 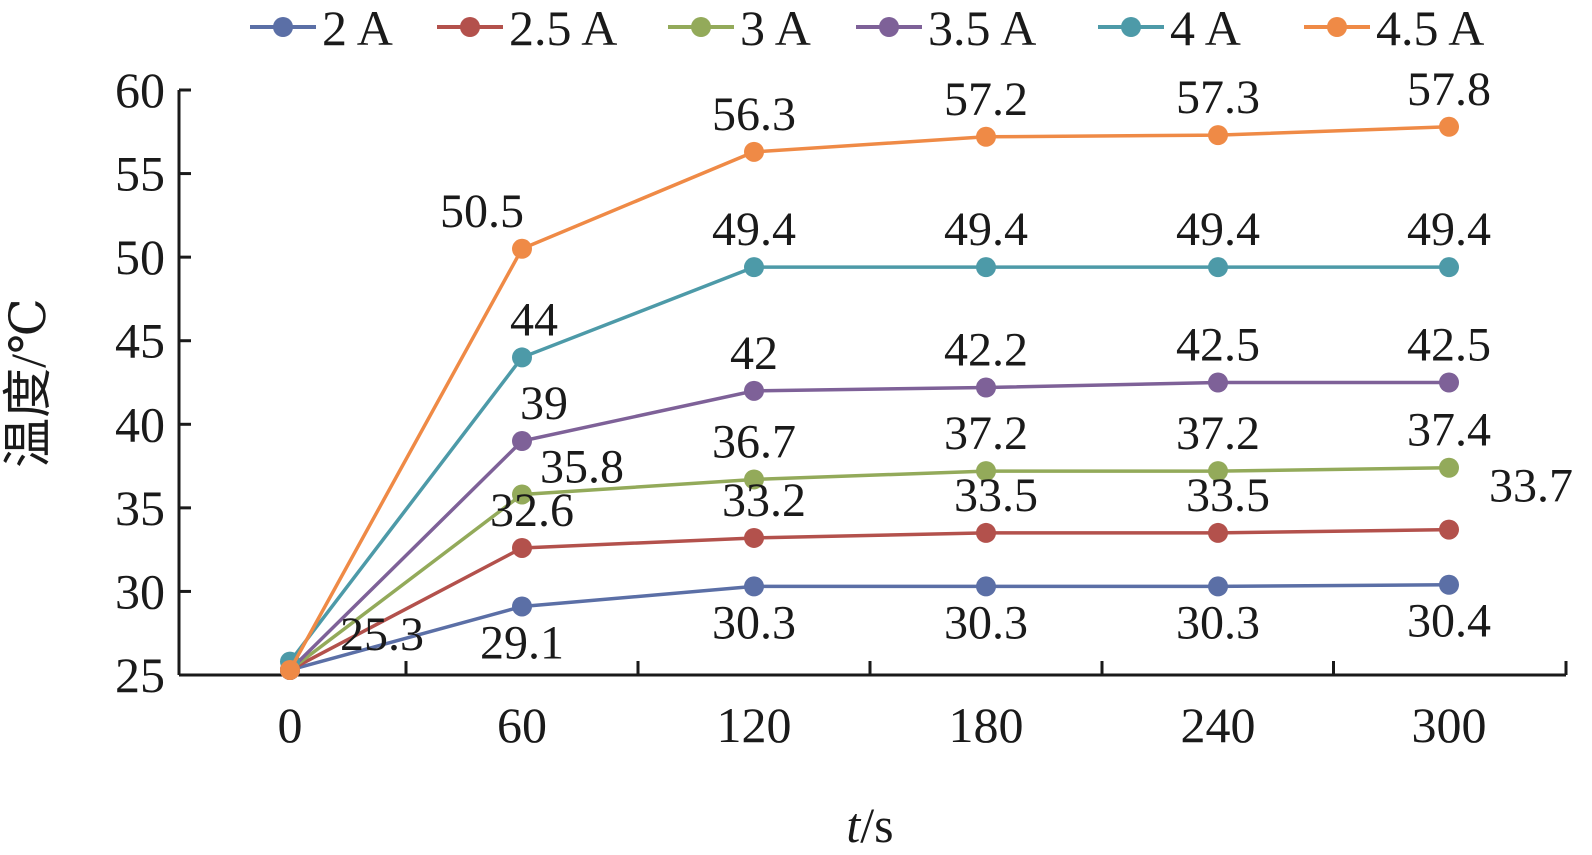 I want to click on legend-item: 4 A, so click(x=1169, y=28).